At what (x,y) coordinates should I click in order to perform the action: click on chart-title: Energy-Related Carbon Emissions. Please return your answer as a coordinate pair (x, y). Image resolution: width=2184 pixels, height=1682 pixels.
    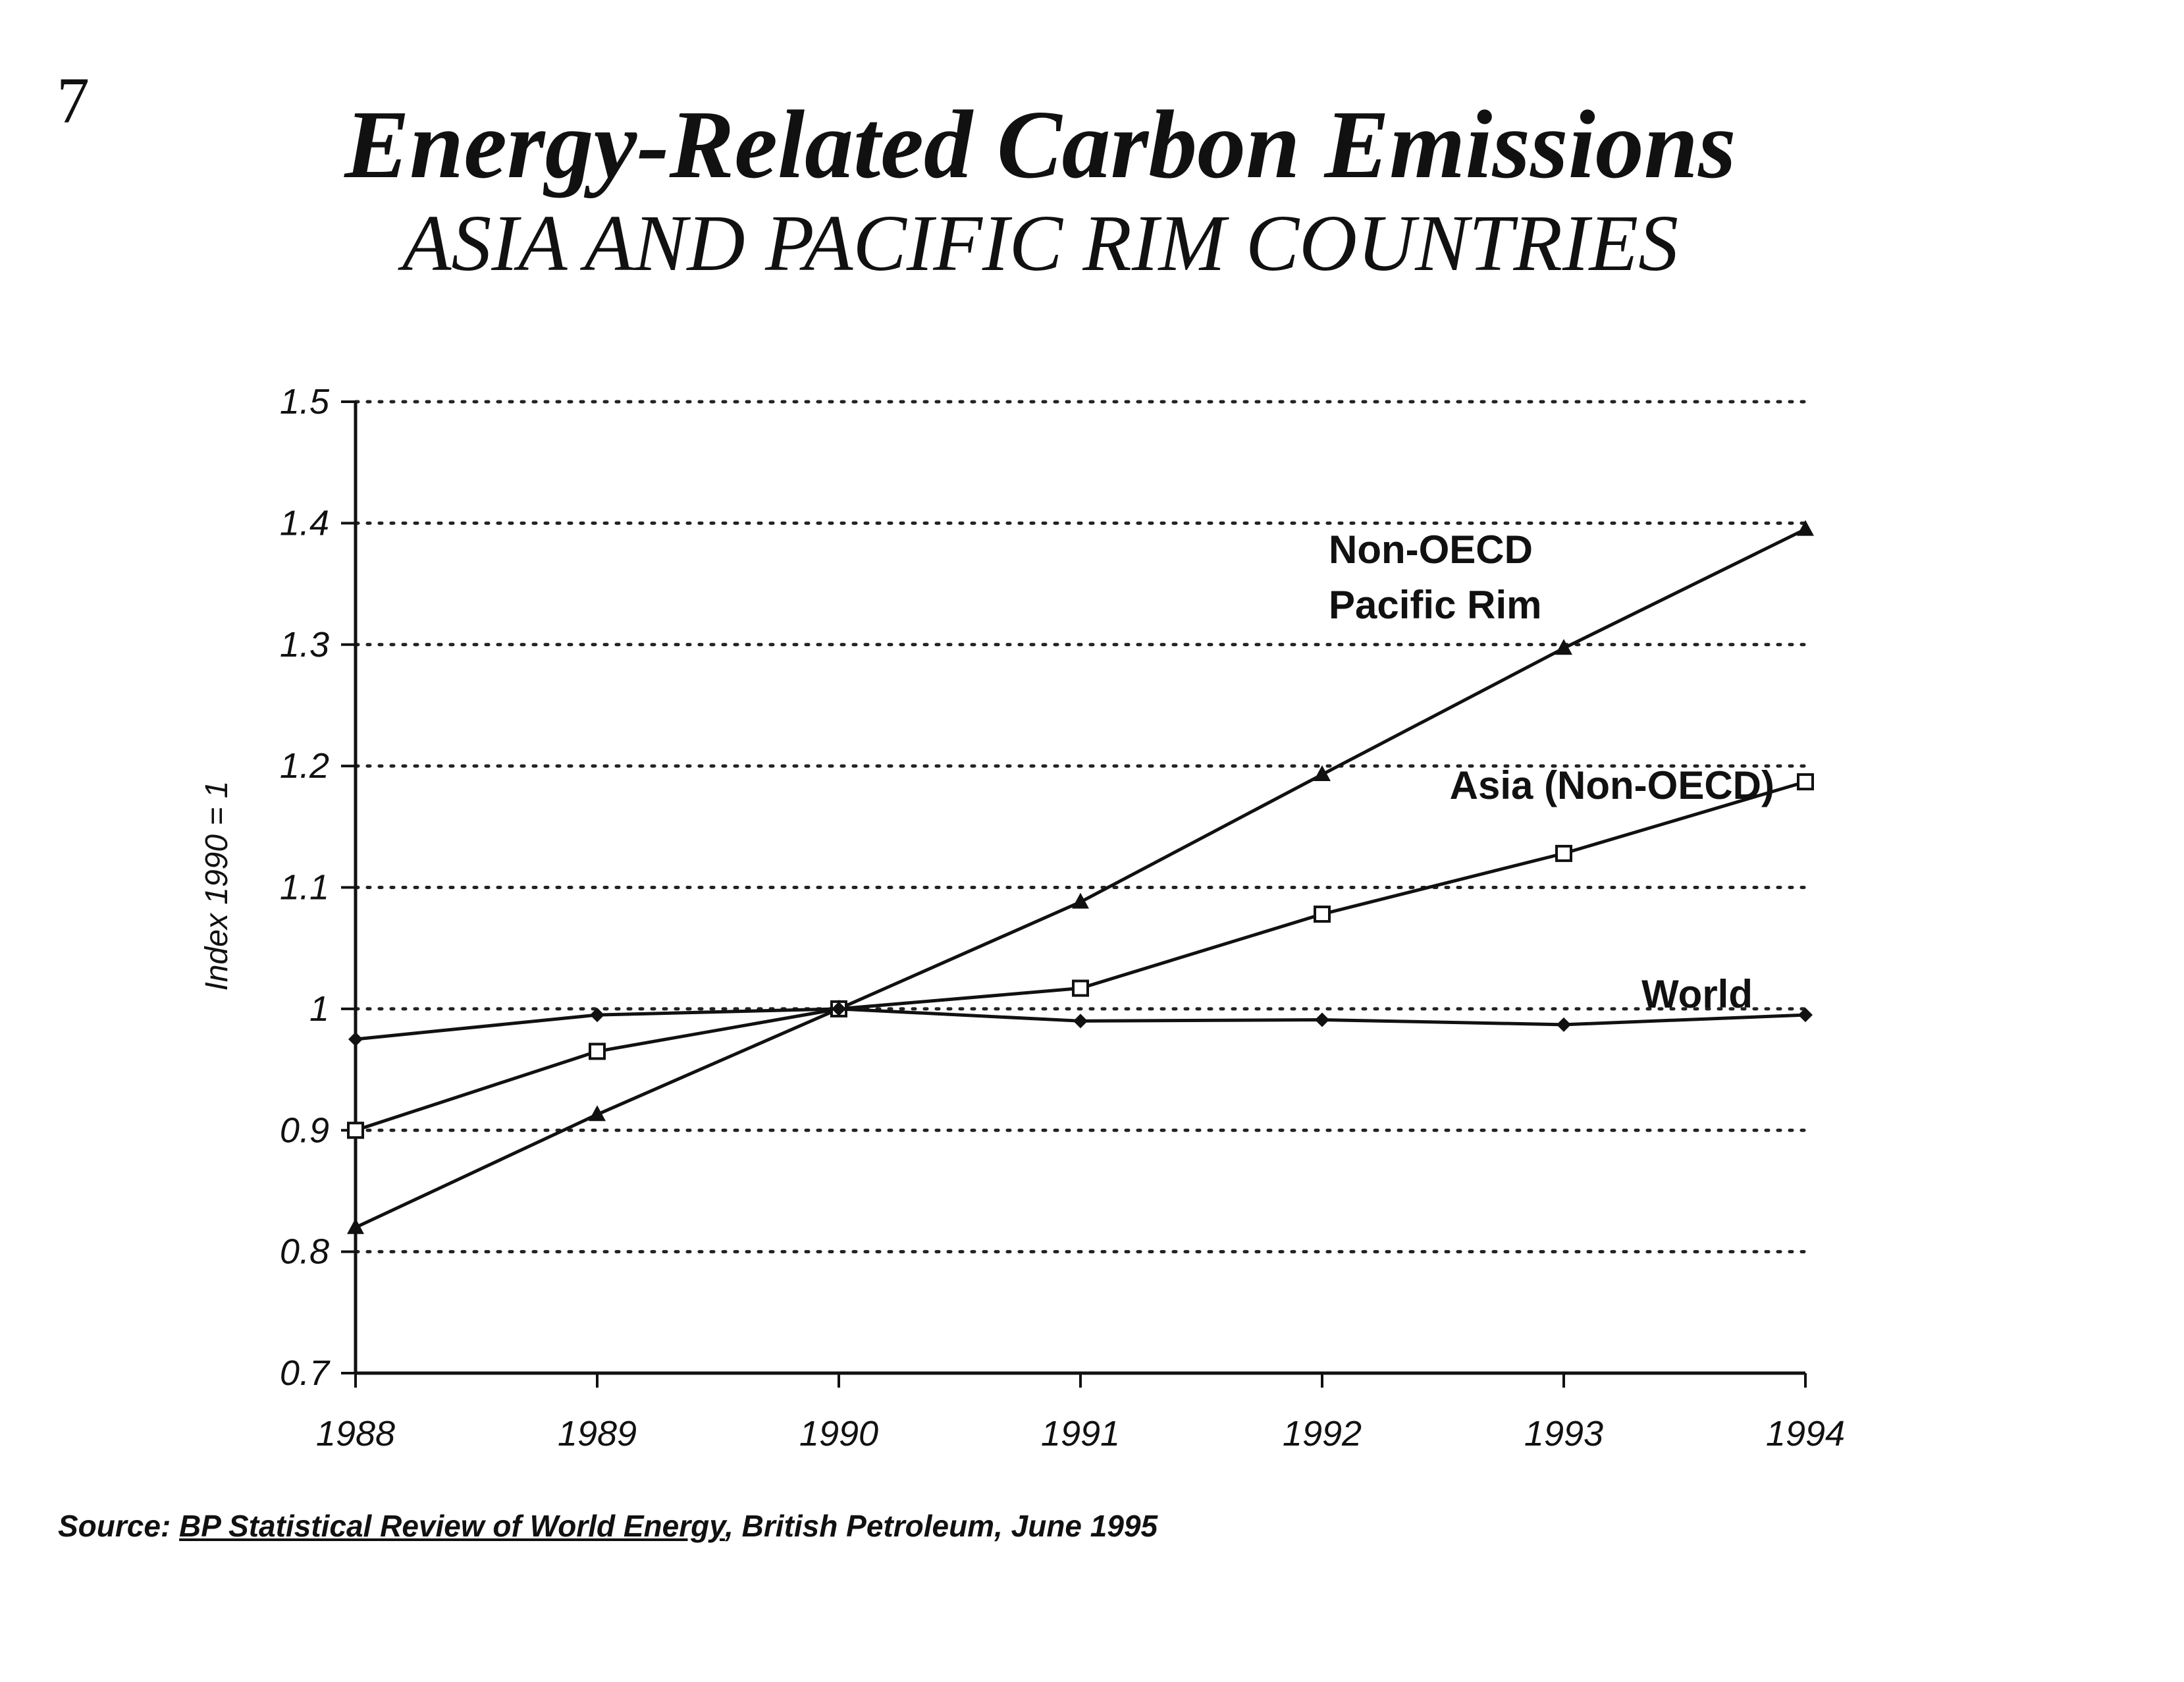
    Looking at the image, I should click on (1040, 145).